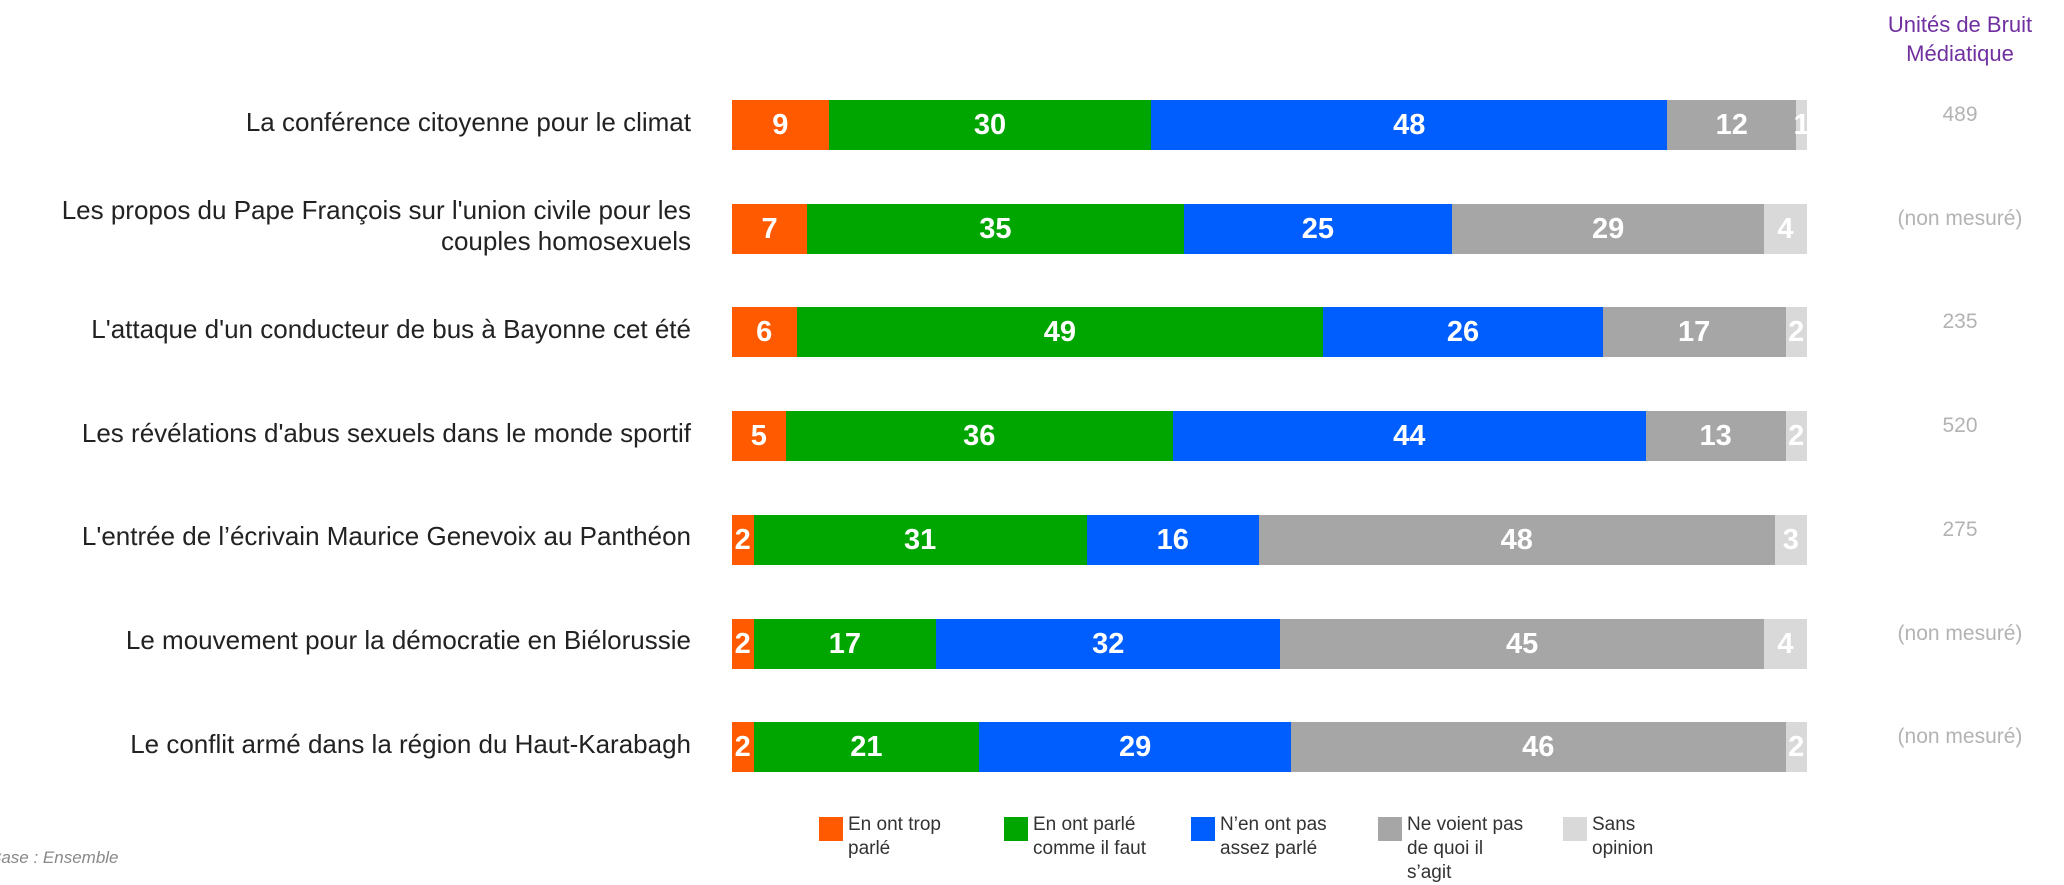 This screenshot has width=2064, height=885. I want to click on value-label: 44, so click(1409, 436).